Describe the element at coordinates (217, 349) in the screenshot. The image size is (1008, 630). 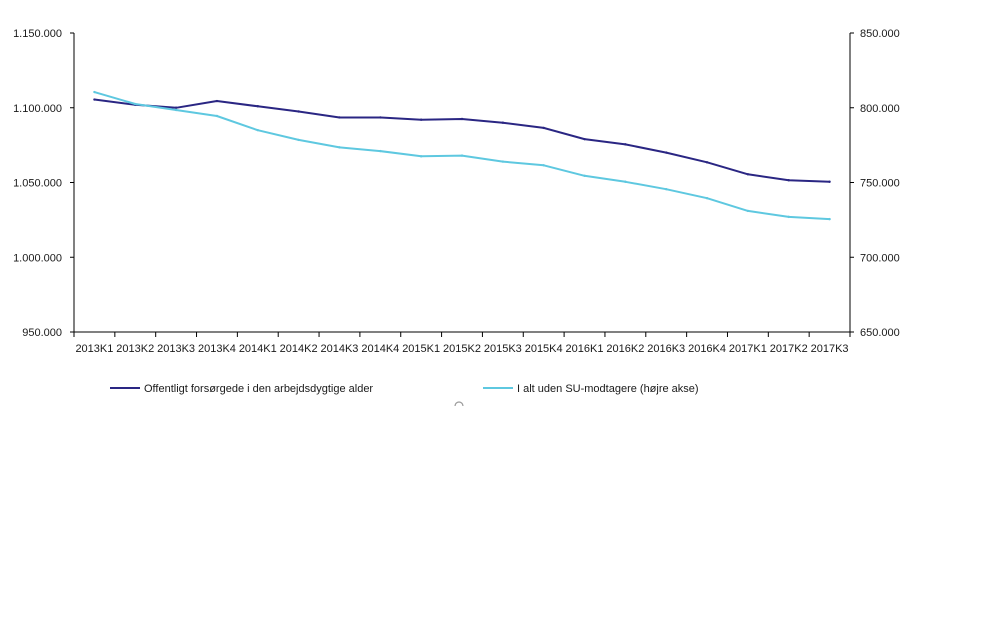
I see `x-tick-label: 2013K4` at that location.